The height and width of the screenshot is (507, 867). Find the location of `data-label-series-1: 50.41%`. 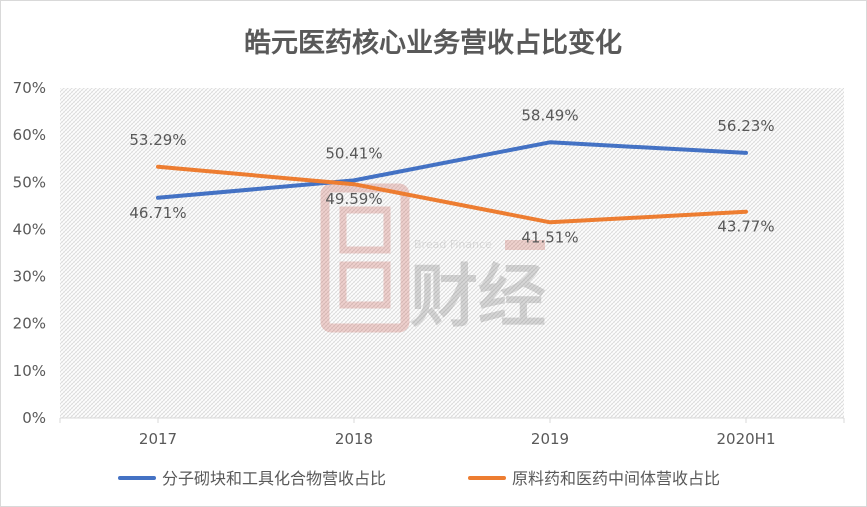

data-label-series-1: 50.41% is located at coordinates (353, 153).